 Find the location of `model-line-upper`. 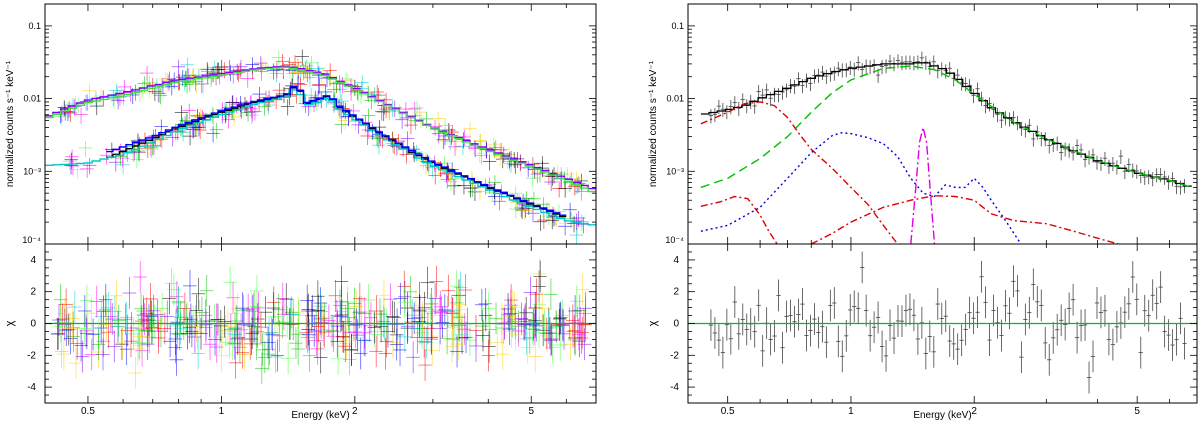

model-line-upper is located at coordinates (320, 129).